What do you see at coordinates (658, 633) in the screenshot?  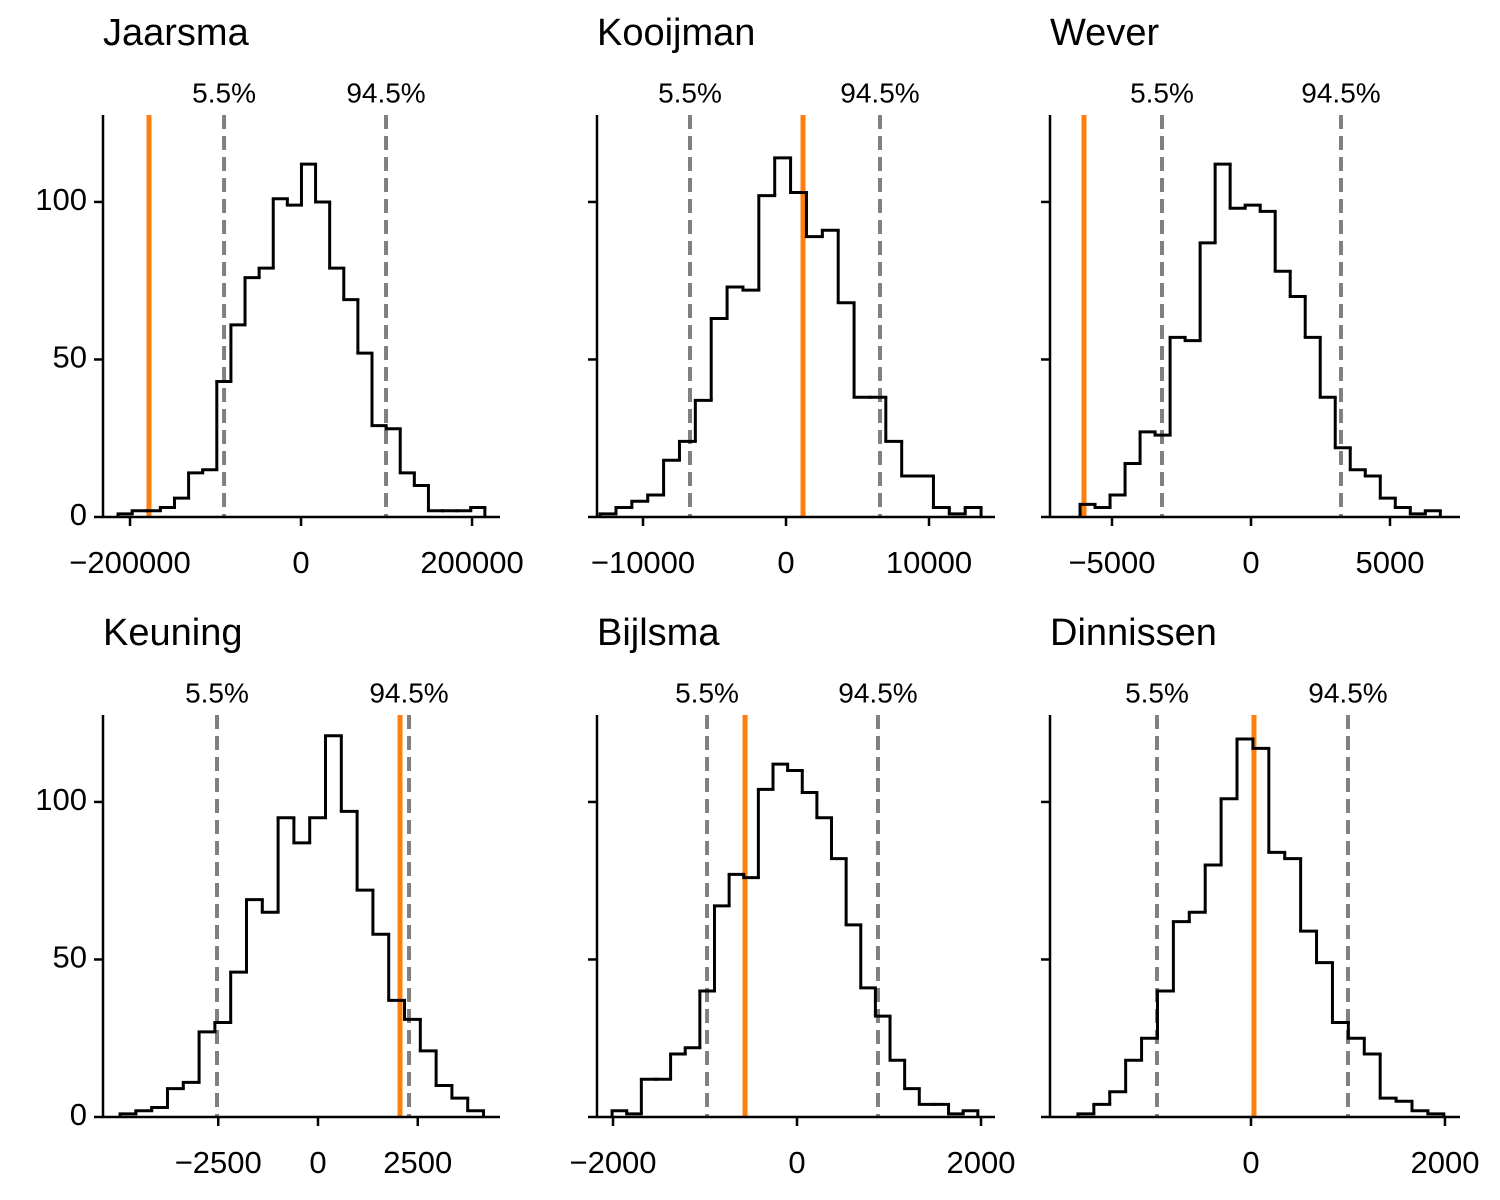 I see `panel-title: Bijlsma` at bounding box center [658, 633].